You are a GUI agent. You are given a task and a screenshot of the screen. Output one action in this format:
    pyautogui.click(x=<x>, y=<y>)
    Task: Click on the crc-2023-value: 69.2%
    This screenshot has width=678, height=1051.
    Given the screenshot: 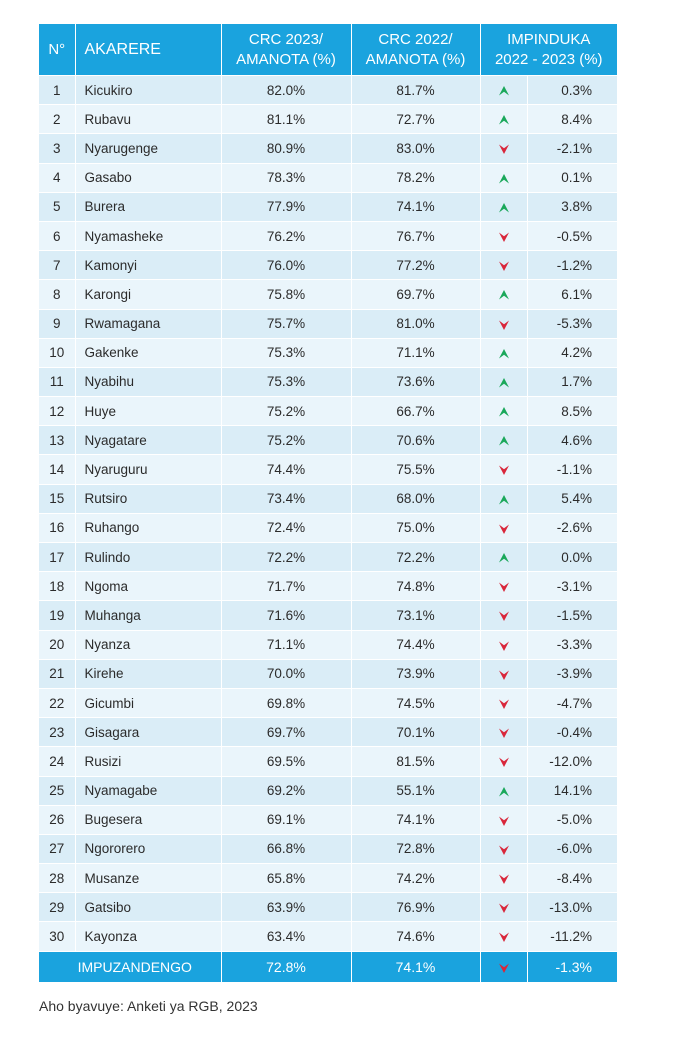 What is the action you would take?
    pyautogui.click(x=286, y=790)
    